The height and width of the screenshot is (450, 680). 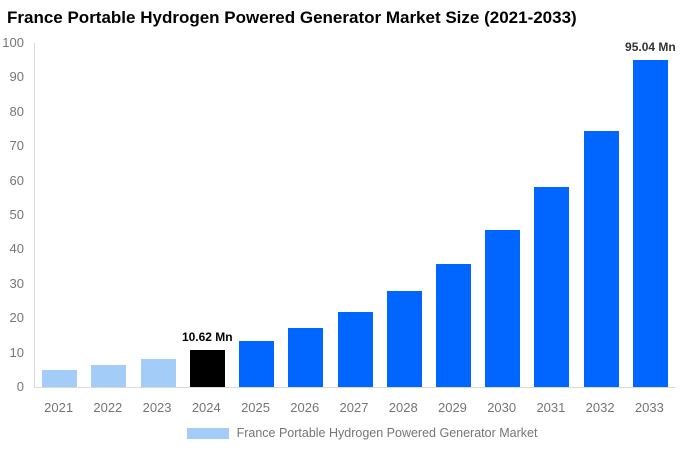 I want to click on bar-2025, so click(x=257, y=363).